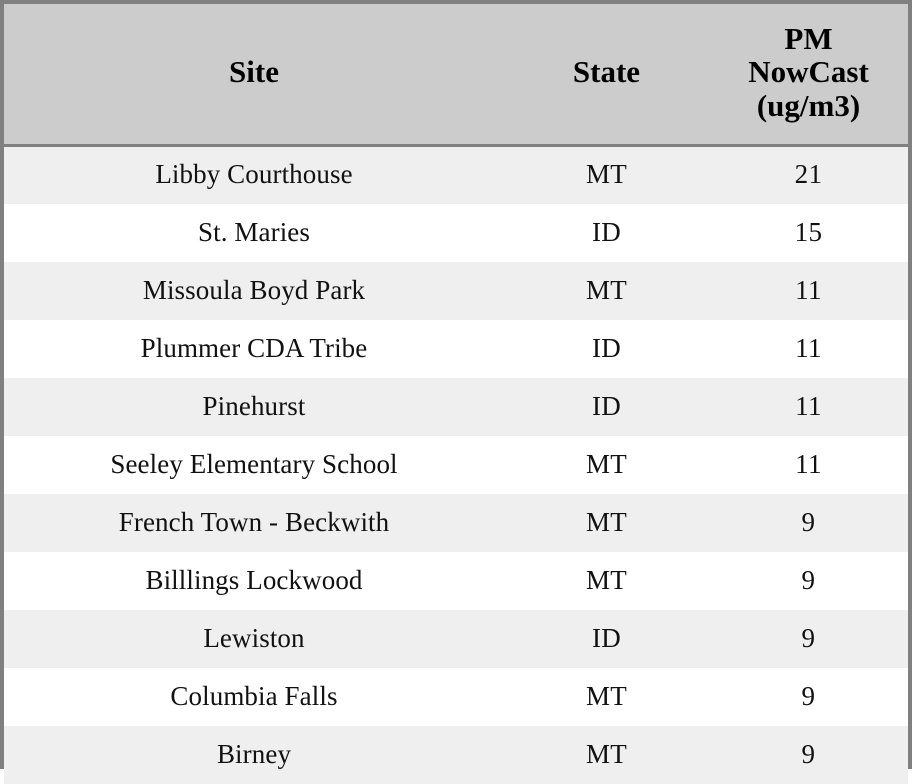  I want to click on cell-pm-nowcast: 21, so click(808, 174).